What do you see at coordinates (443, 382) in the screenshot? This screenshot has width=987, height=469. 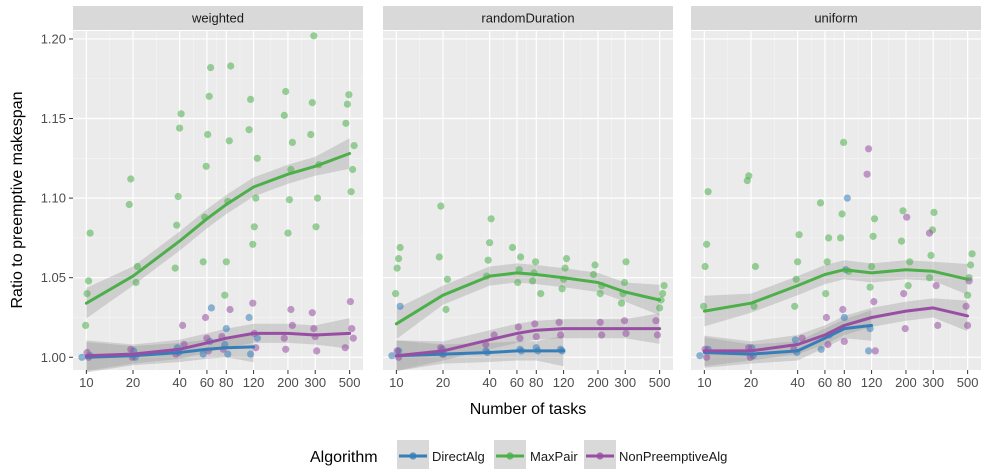 I see `x-tick-label: 20` at bounding box center [443, 382].